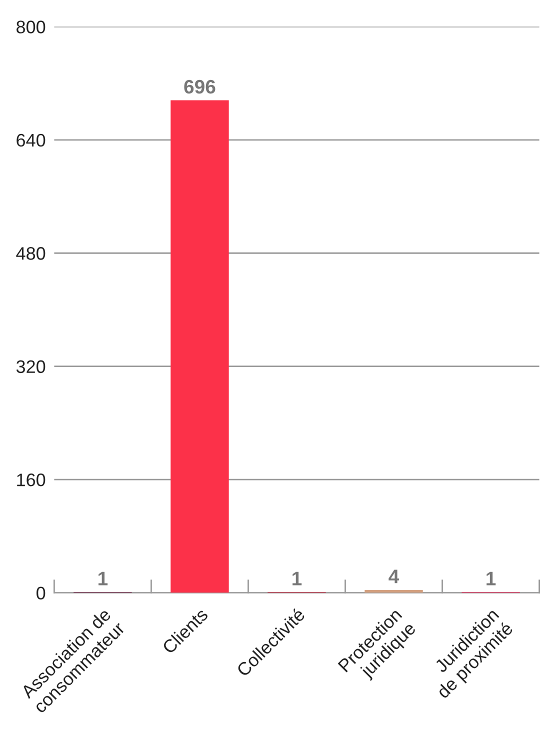  What do you see at coordinates (199, 346) in the screenshot?
I see `bar` at bounding box center [199, 346].